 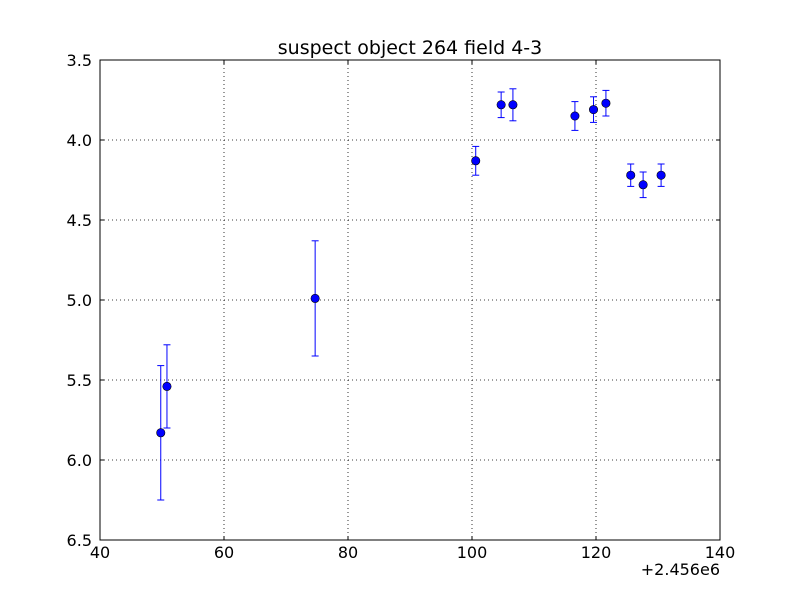 I want to click on x-axis-offset-label: +2.456e6, so click(x=680, y=569).